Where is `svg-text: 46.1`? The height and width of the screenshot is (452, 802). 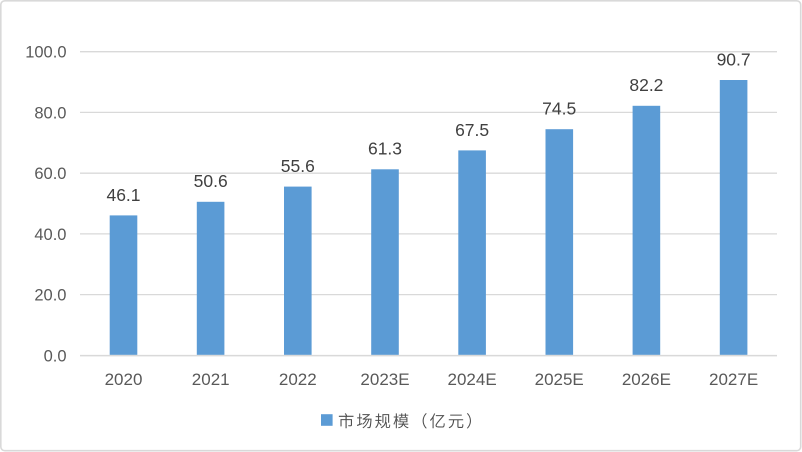
svg-text: 46.1 is located at coordinates (123, 195).